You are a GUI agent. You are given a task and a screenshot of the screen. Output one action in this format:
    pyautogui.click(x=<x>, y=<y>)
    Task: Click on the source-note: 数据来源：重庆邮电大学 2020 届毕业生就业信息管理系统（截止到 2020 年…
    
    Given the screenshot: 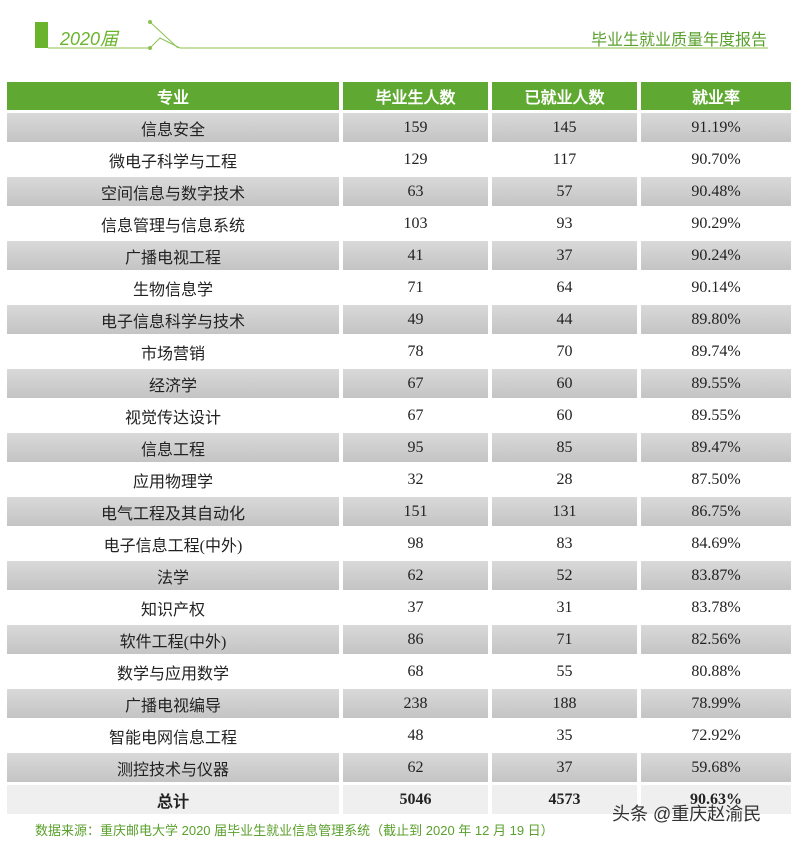 What is the action you would take?
    pyautogui.click(x=294, y=830)
    